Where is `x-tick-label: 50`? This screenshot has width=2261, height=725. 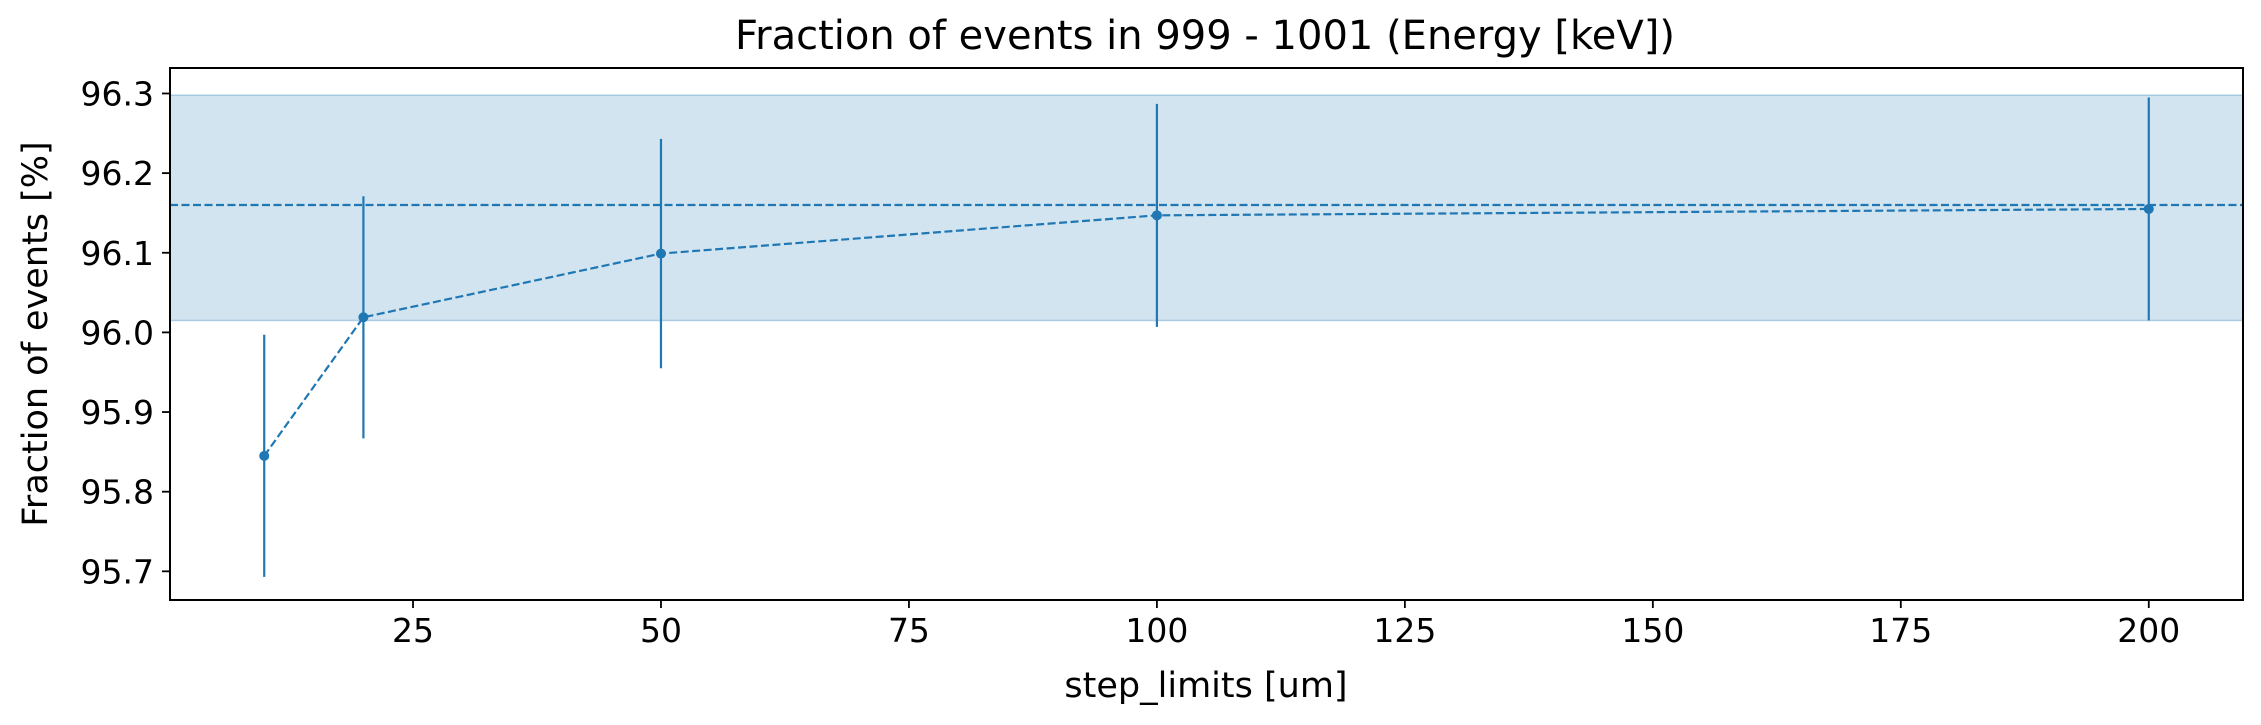
x-tick-label: 50 is located at coordinates (661, 630).